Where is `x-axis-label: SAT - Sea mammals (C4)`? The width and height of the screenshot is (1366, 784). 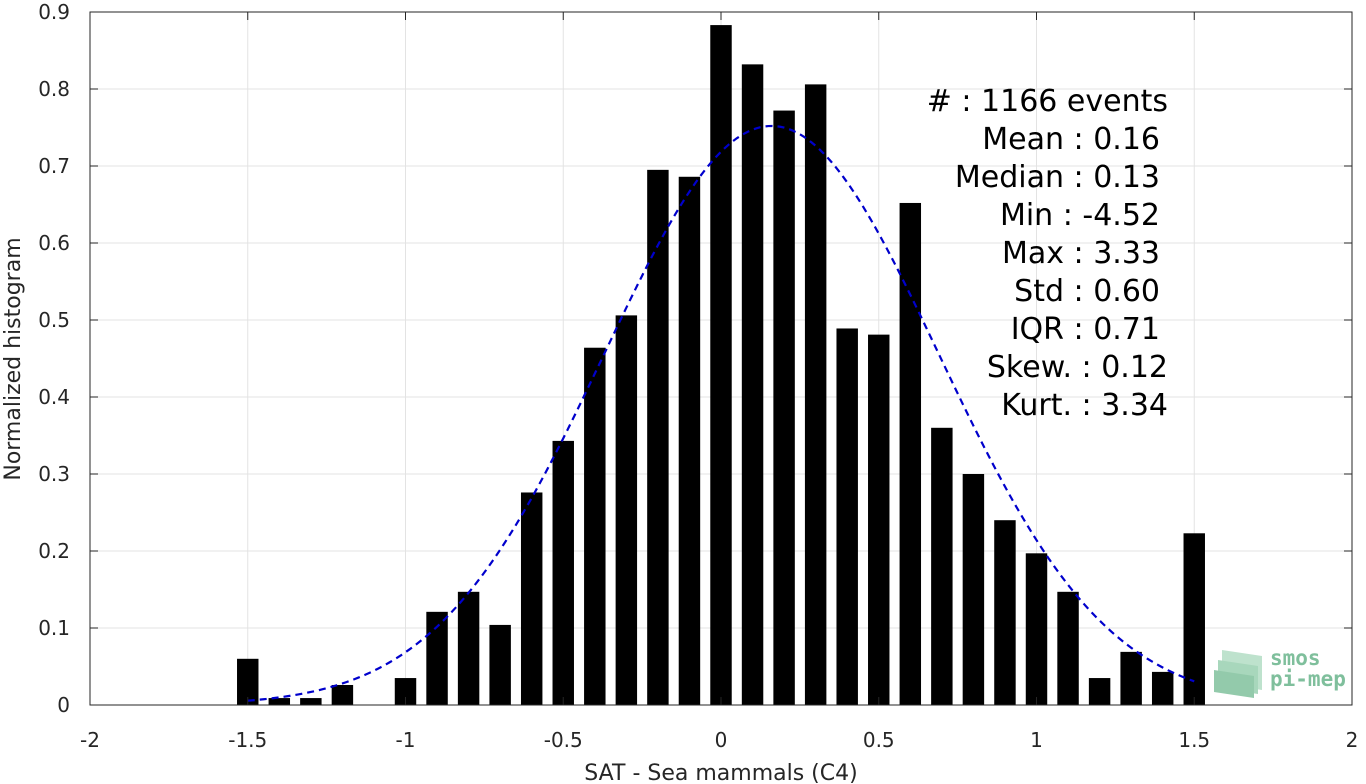 x-axis-label: SAT - Sea mammals (C4) is located at coordinates (720, 772).